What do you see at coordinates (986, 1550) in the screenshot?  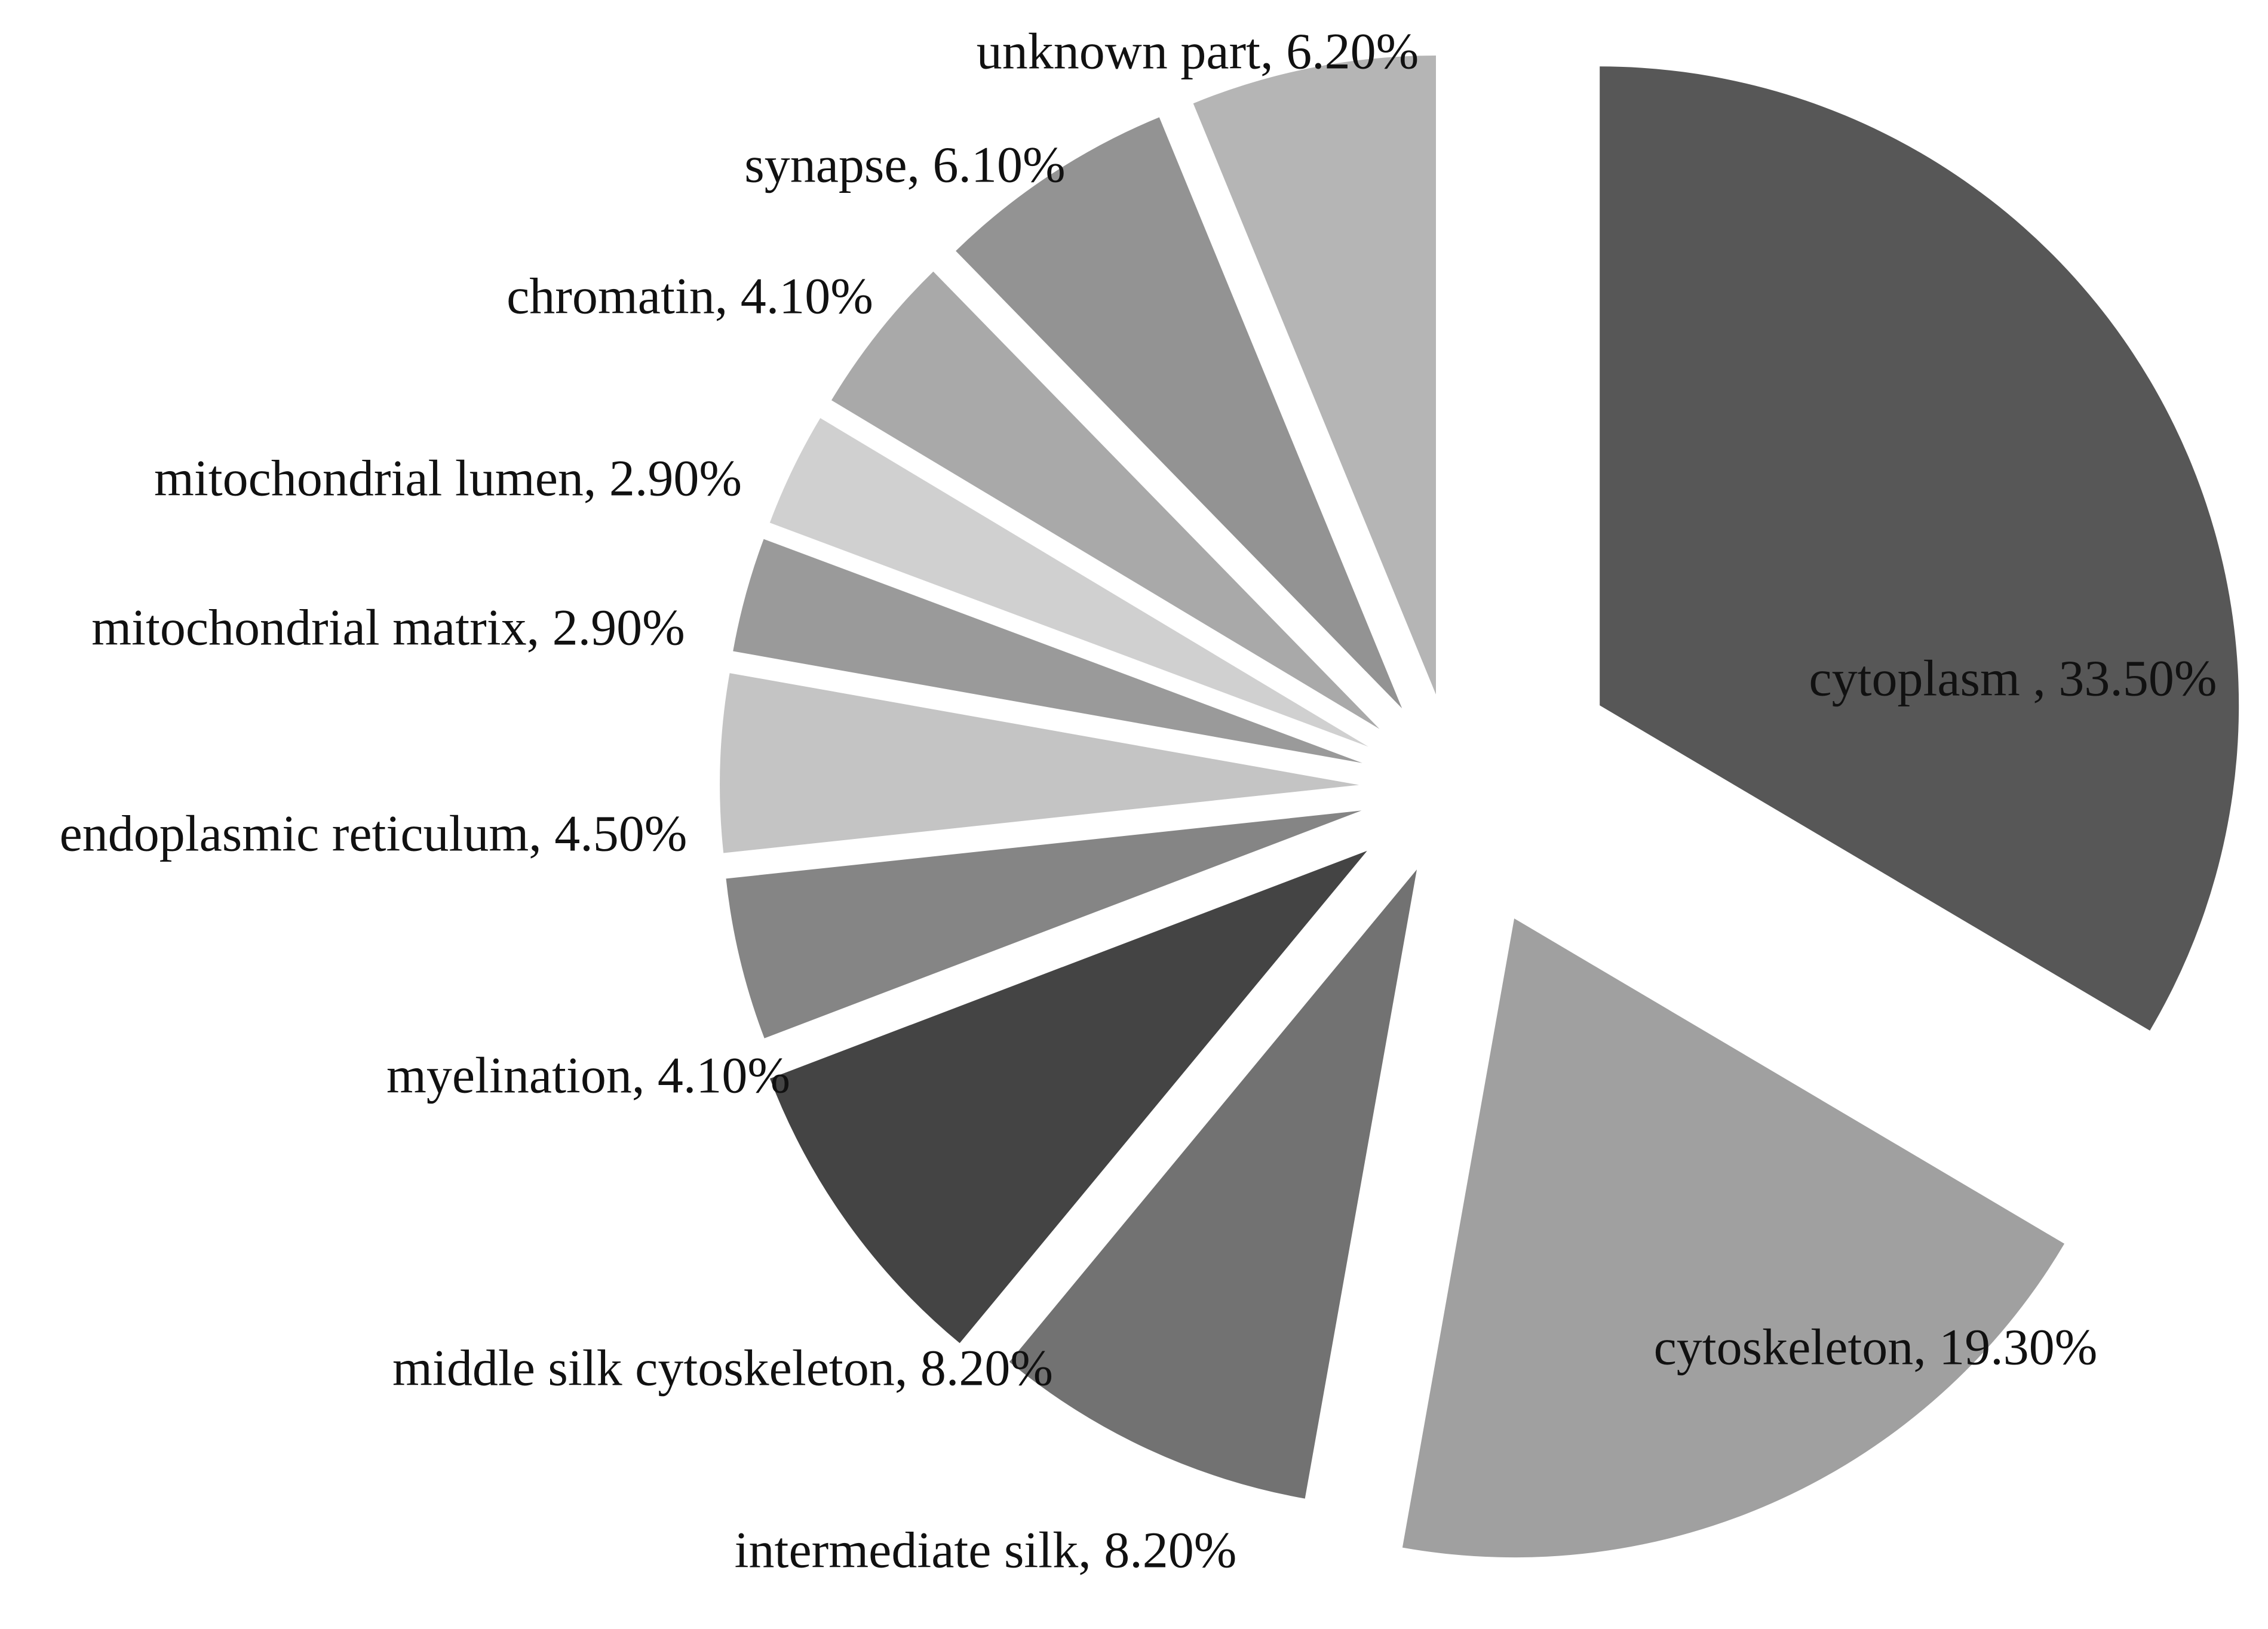 I see `pie-label-intermediate-silk: intermediate silk, 8.20%` at bounding box center [986, 1550].